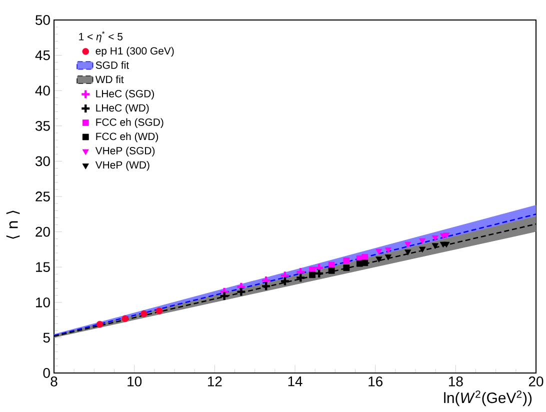 The height and width of the screenshot is (412, 546). I want to click on legend-label: VHeP (WD), so click(122, 165).